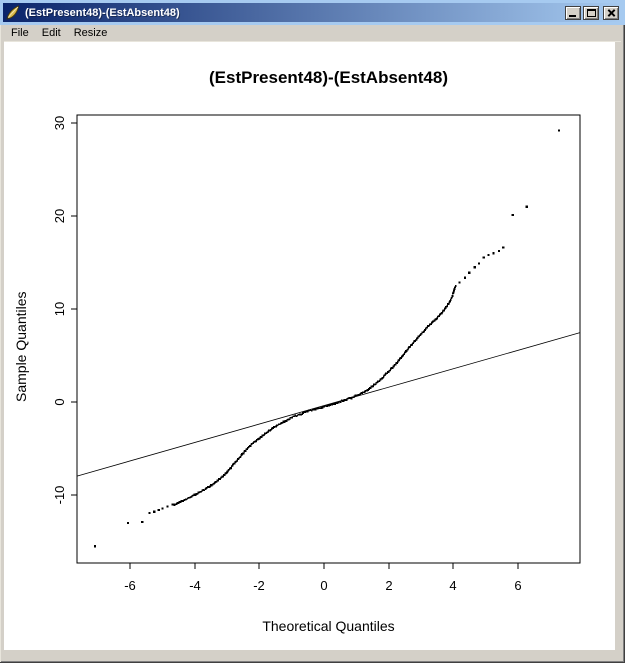  What do you see at coordinates (328, 626) in the screenshot?
I see `x-axis-label: Theoretical Quantiles` at bounding box center [328, 626].